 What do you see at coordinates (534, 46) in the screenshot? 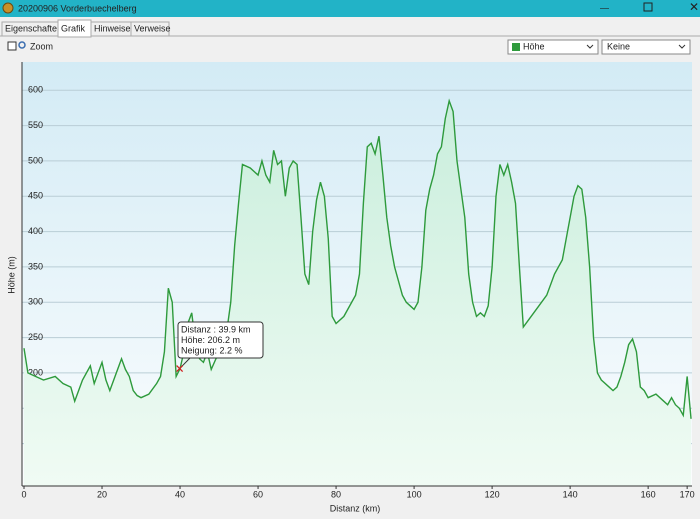
I see `dropdown-label: Höhe` at bounding box center [534, 46].